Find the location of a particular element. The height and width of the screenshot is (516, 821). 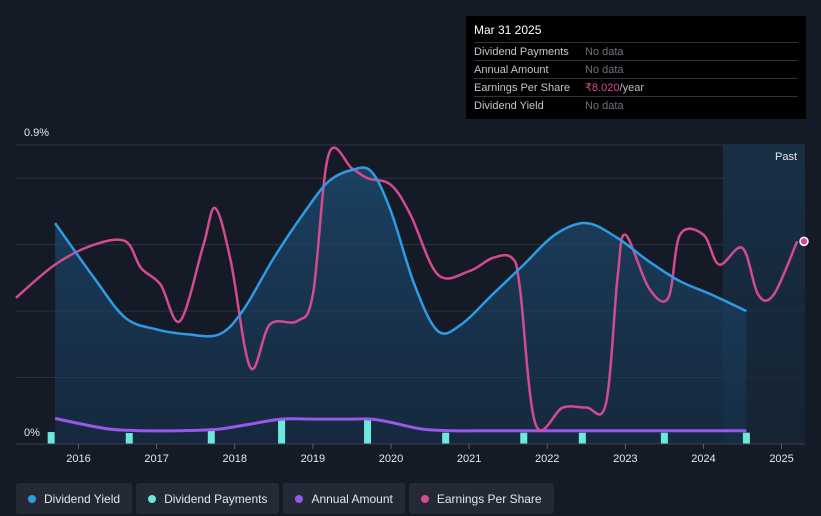

y-axis-bottom-label: 0% is located at coordinates (32, 433).